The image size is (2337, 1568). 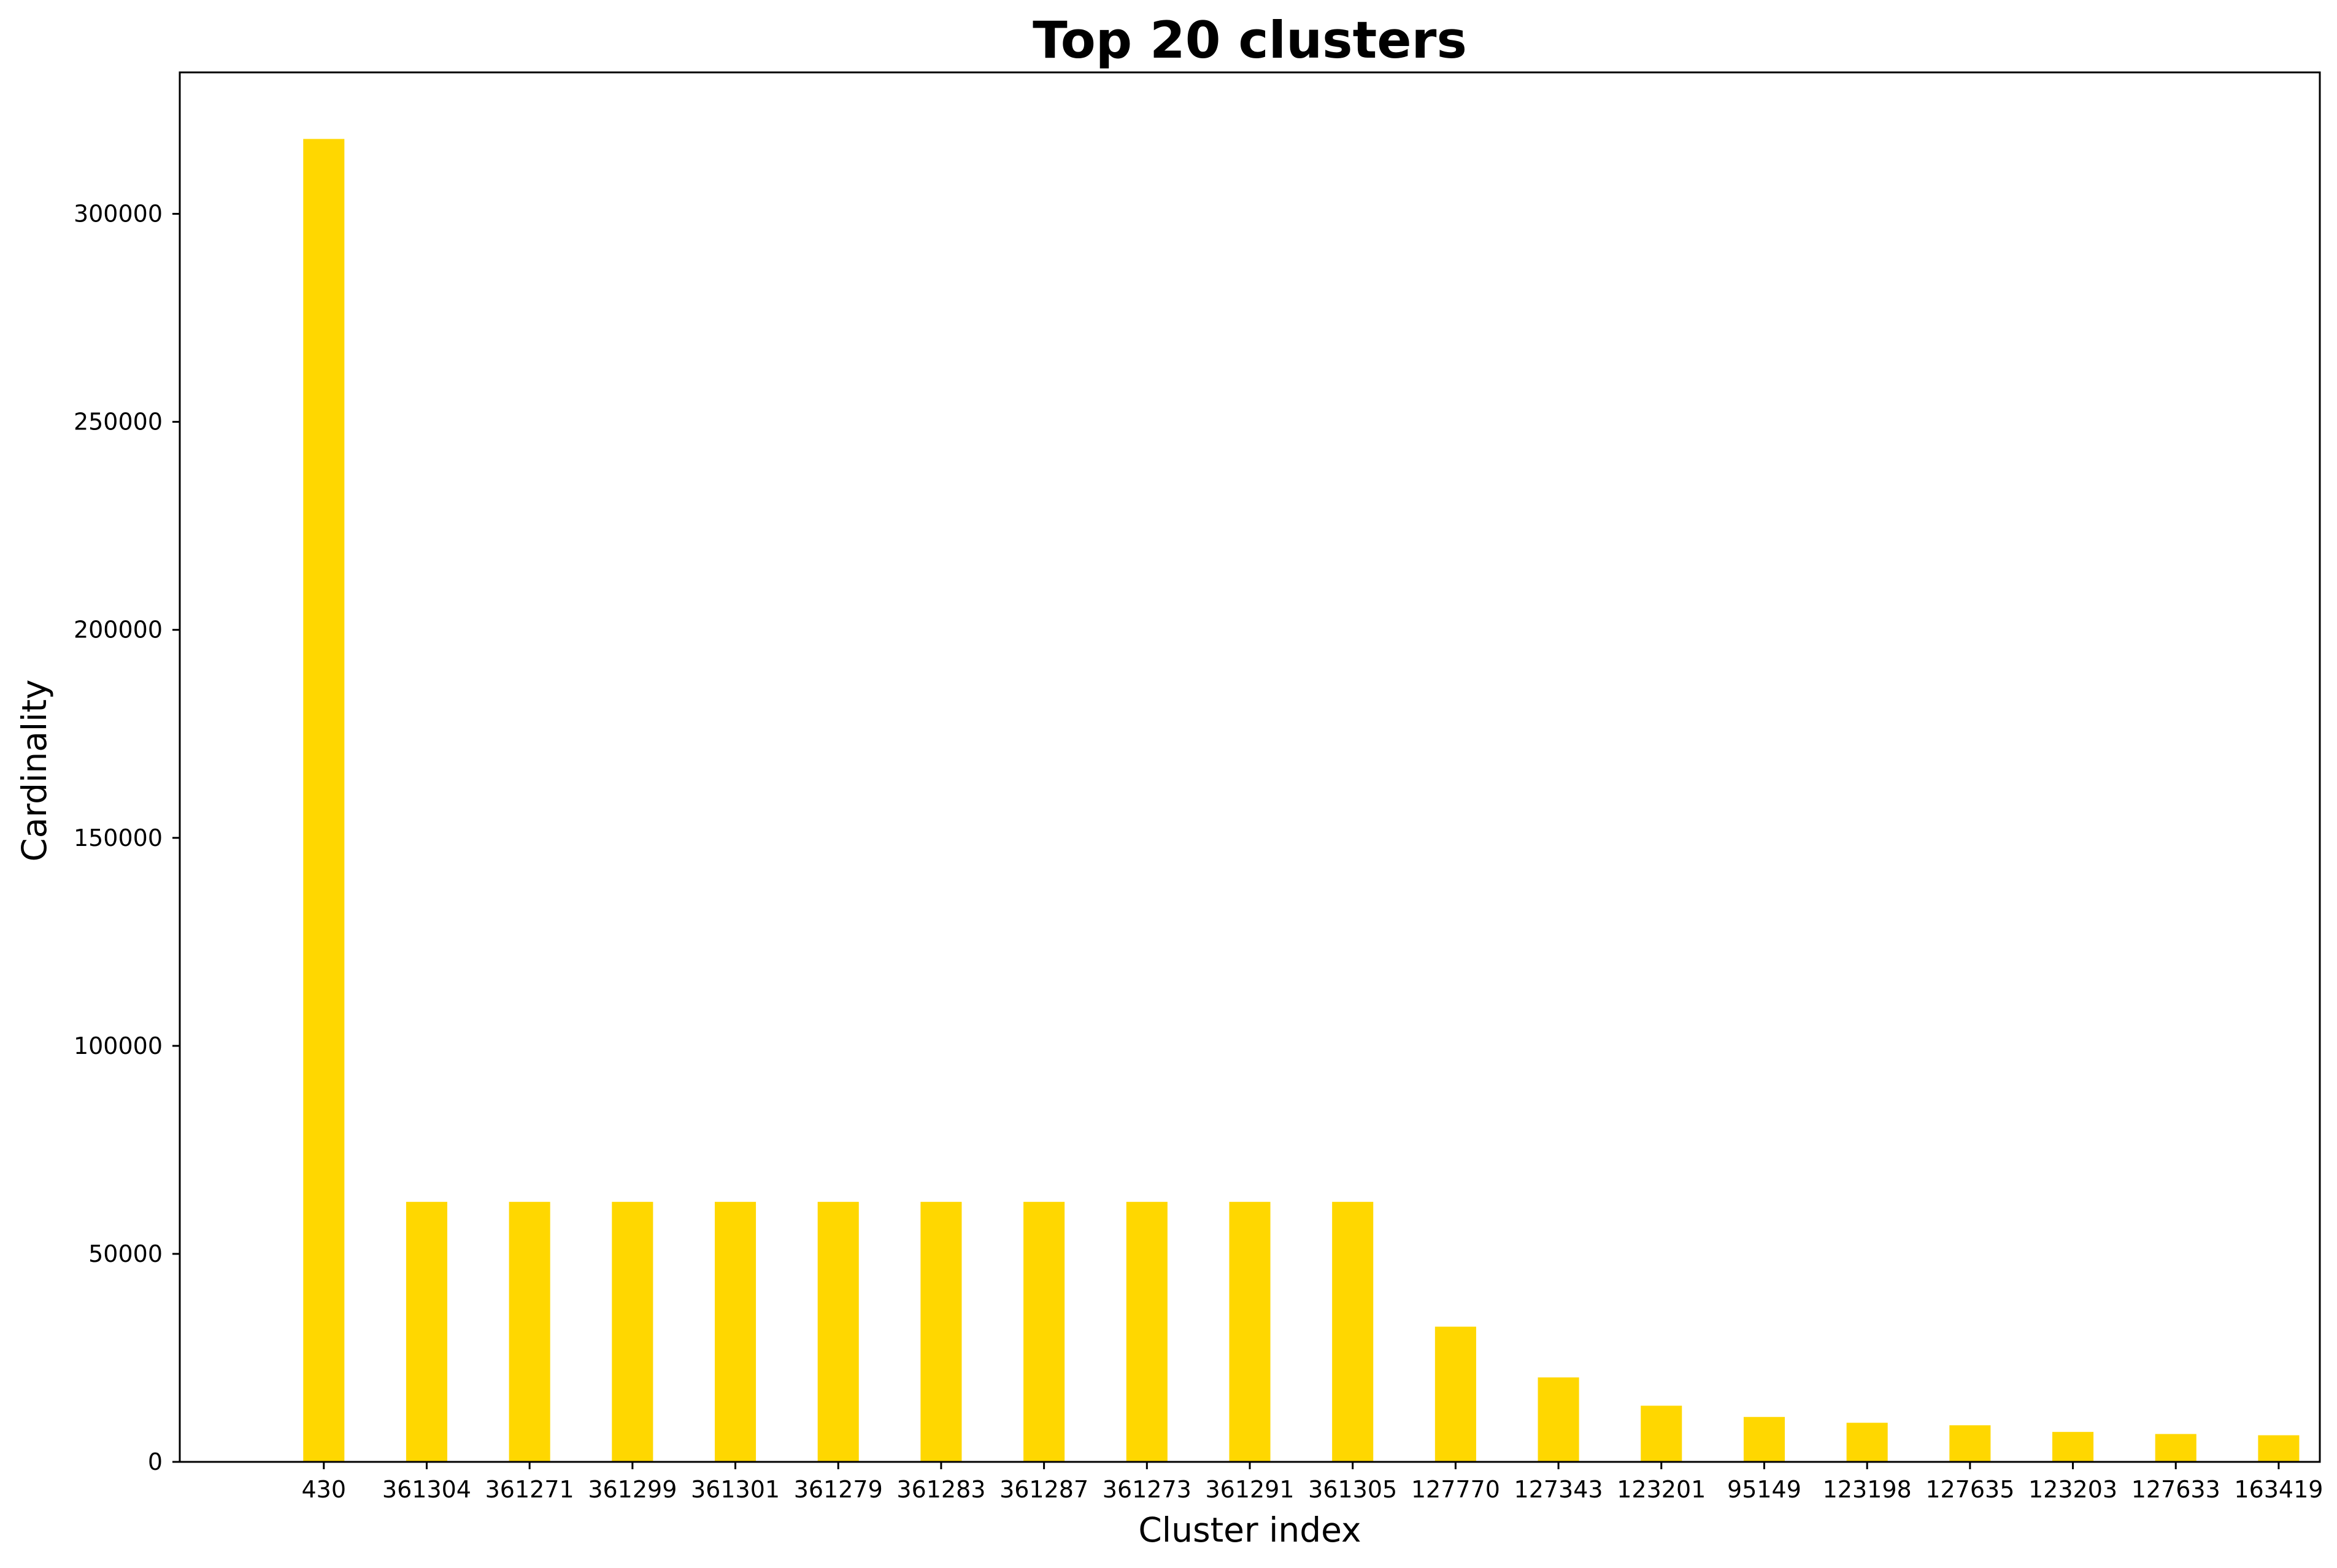 What do you see at coordinates (735, 1489) in the screenshot?
I see `x-tick-label: 361301` at bounding box center [735, 1489].